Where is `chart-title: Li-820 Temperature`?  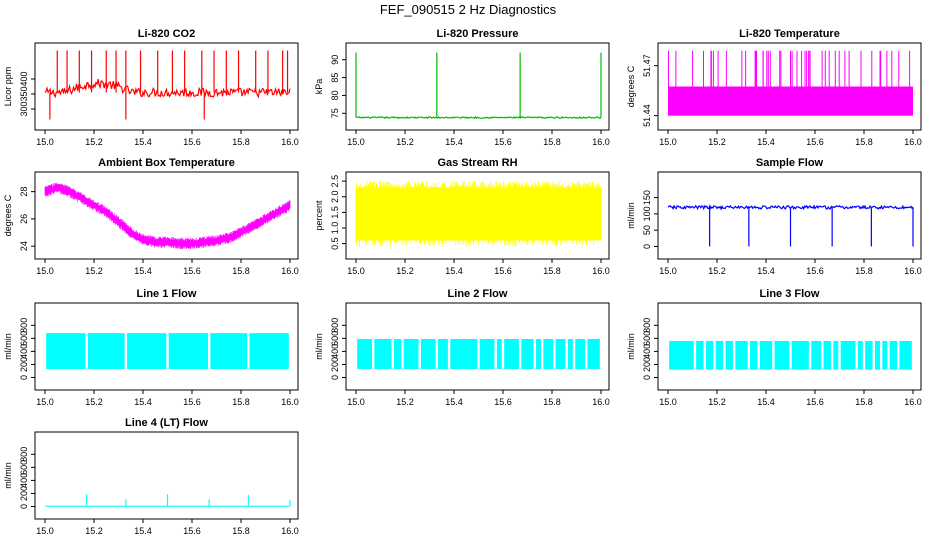 chart-title: Li-820 Temperature is located at coordinates (789, 34).